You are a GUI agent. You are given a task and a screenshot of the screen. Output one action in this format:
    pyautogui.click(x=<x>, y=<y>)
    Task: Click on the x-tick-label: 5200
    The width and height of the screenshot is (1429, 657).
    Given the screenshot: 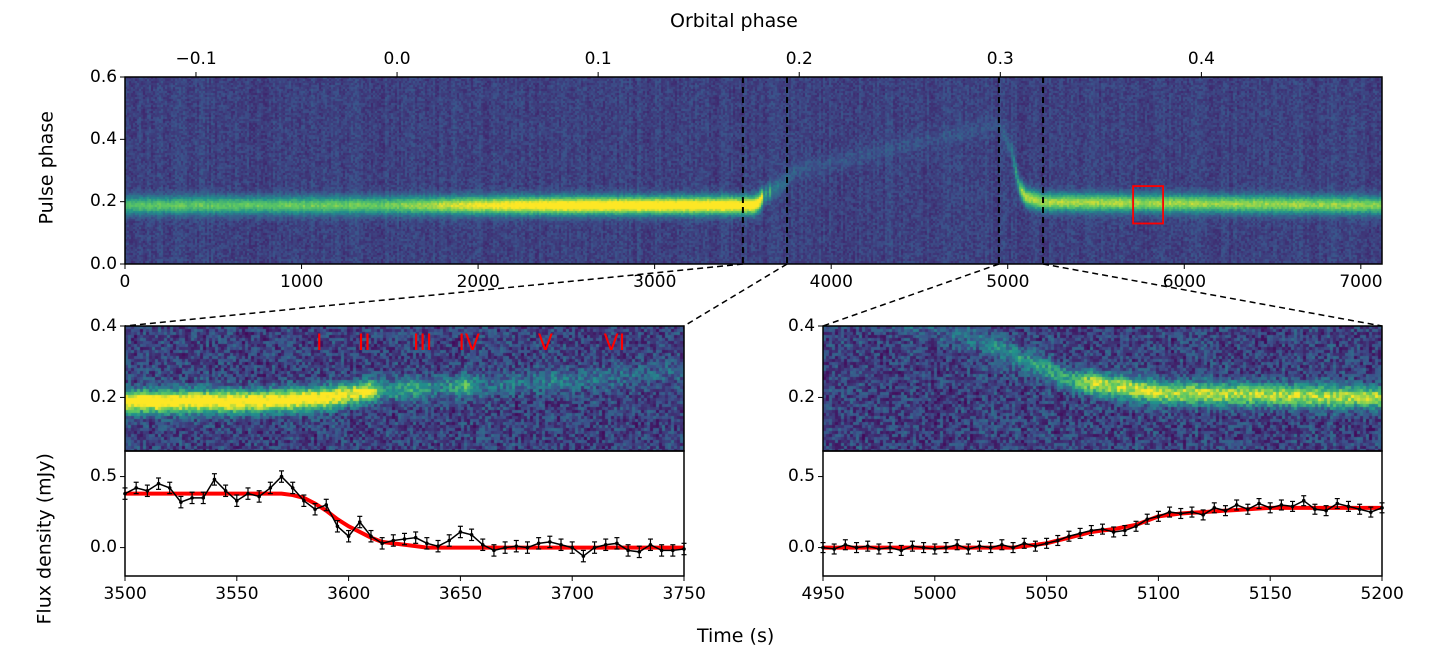 What is the action you would take?
    pyautogui.click(x=1382, y=594)
    